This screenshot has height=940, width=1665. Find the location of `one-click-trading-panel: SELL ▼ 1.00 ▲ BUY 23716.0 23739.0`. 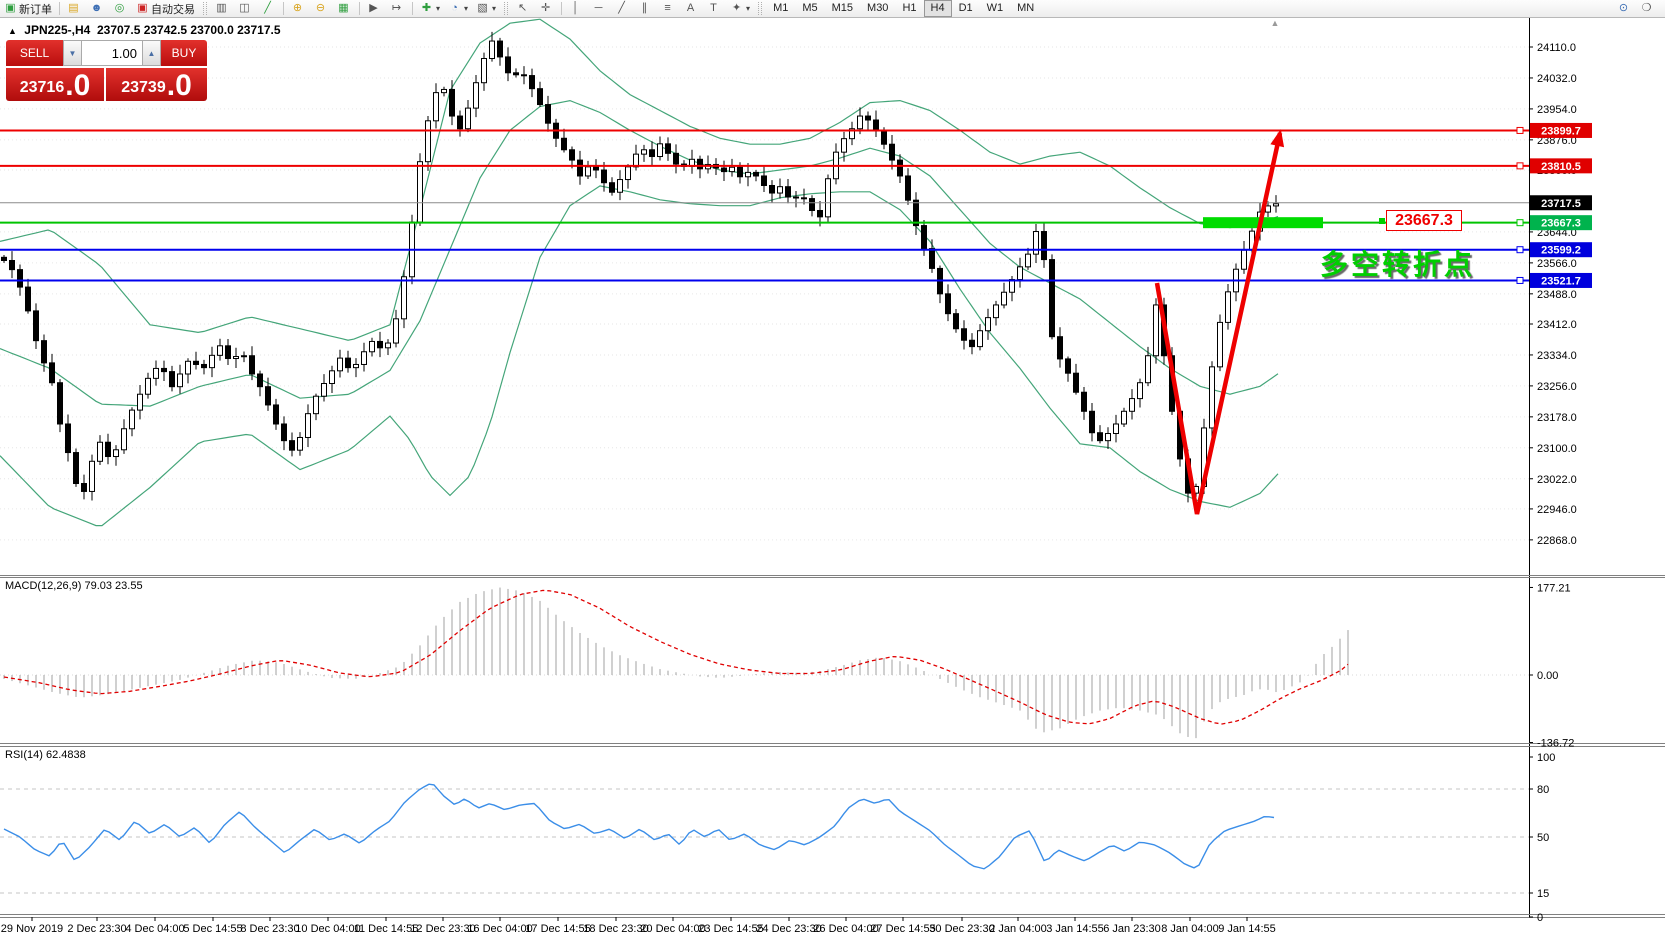

one-click-trading-panel: SELL ▼ 1.00 ▲ BUY 23716.0 23739.0 is located at coordinates (106, 70).